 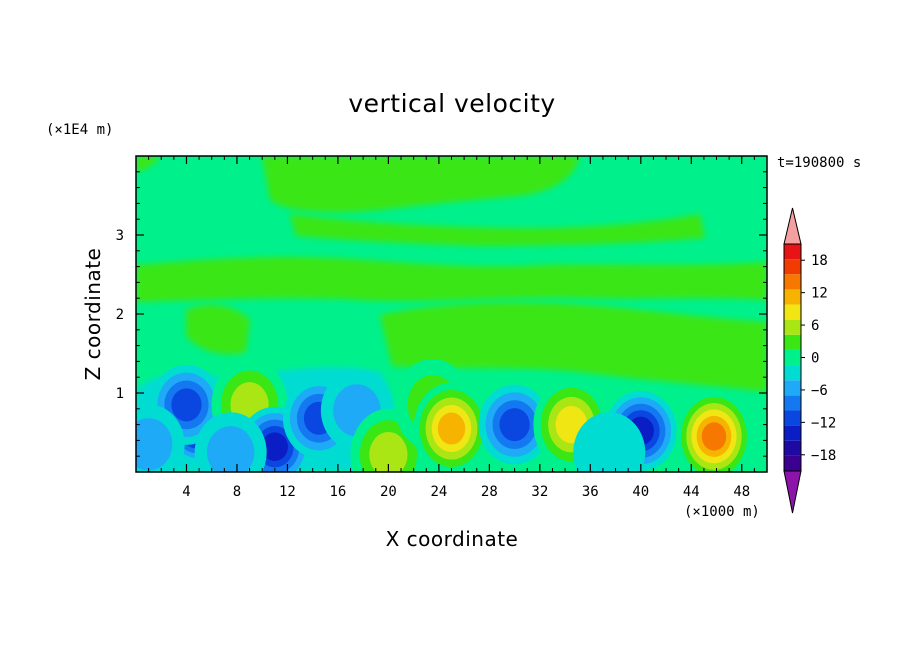 I want to click on x-tick-label: 28, so click(x=489, y=492).